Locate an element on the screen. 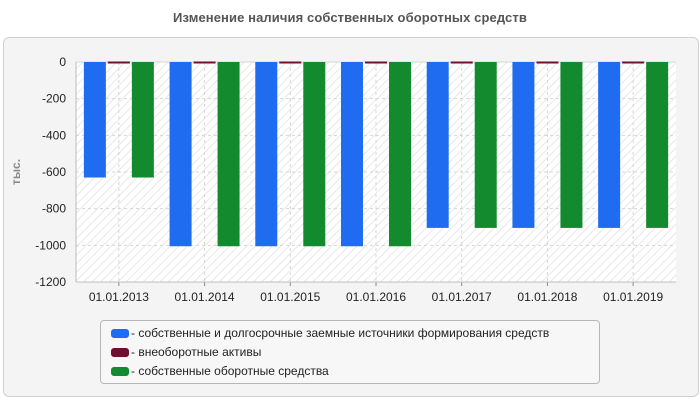  x-tick-label: 01.01.2014 is located at coordinates (205, 297).